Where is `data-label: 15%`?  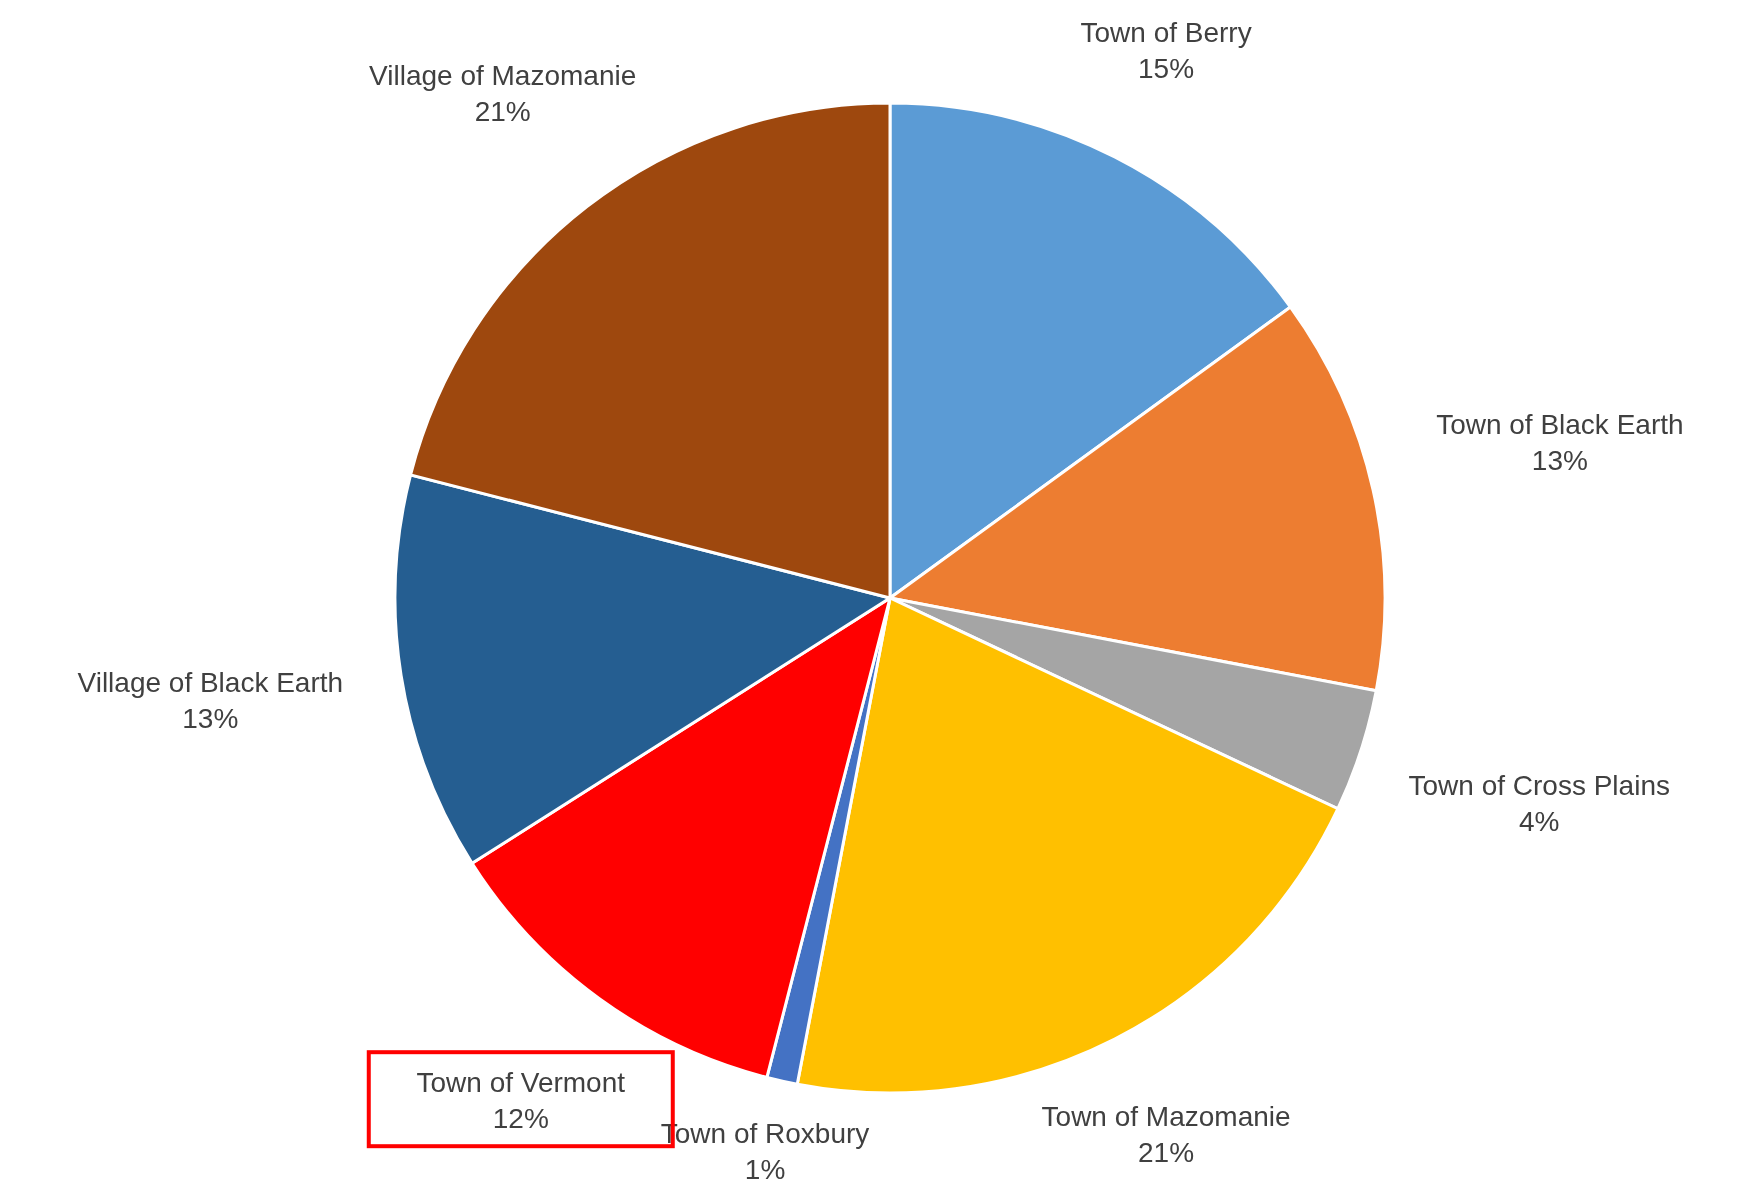
data-label: 15% is located at coordinates (1166, 69).